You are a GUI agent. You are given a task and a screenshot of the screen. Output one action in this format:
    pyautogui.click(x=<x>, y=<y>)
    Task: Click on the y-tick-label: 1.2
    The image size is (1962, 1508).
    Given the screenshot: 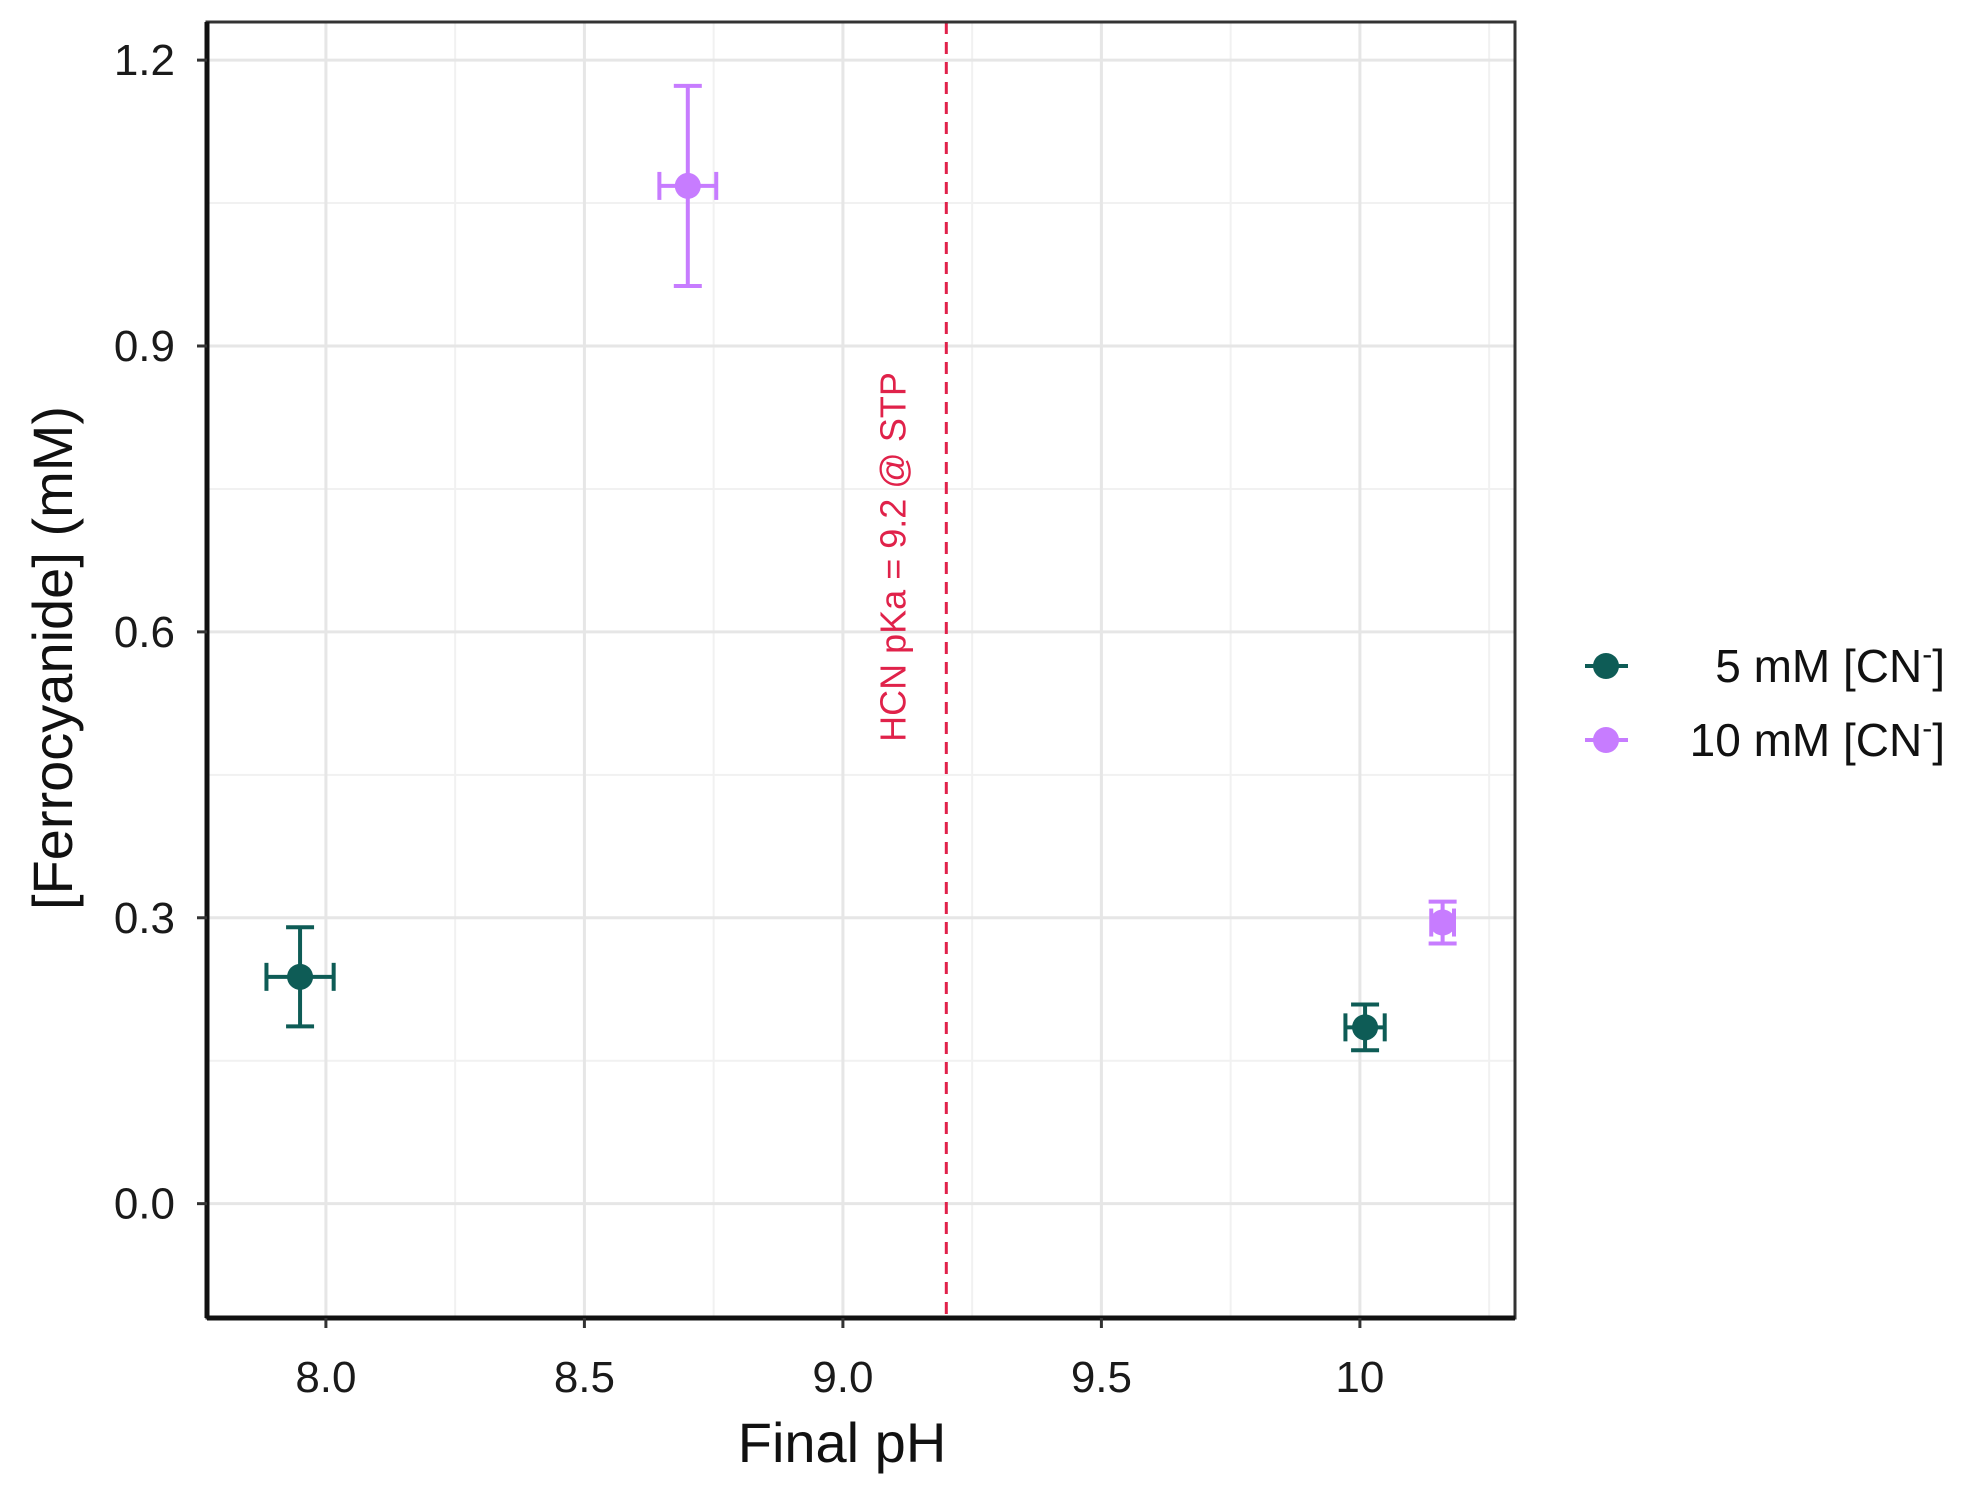 What is the action you would take?
    pyautogui.click(x=144, y=60)
    